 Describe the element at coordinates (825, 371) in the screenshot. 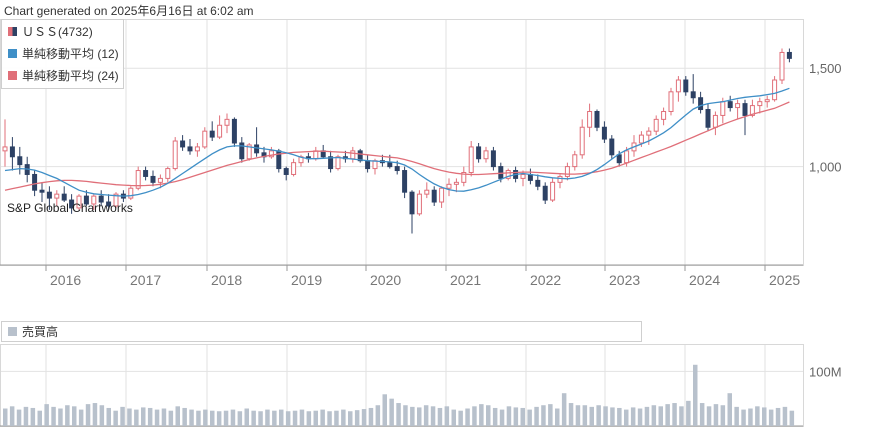

I see `volume-tick-label-0: 100M` at that location.